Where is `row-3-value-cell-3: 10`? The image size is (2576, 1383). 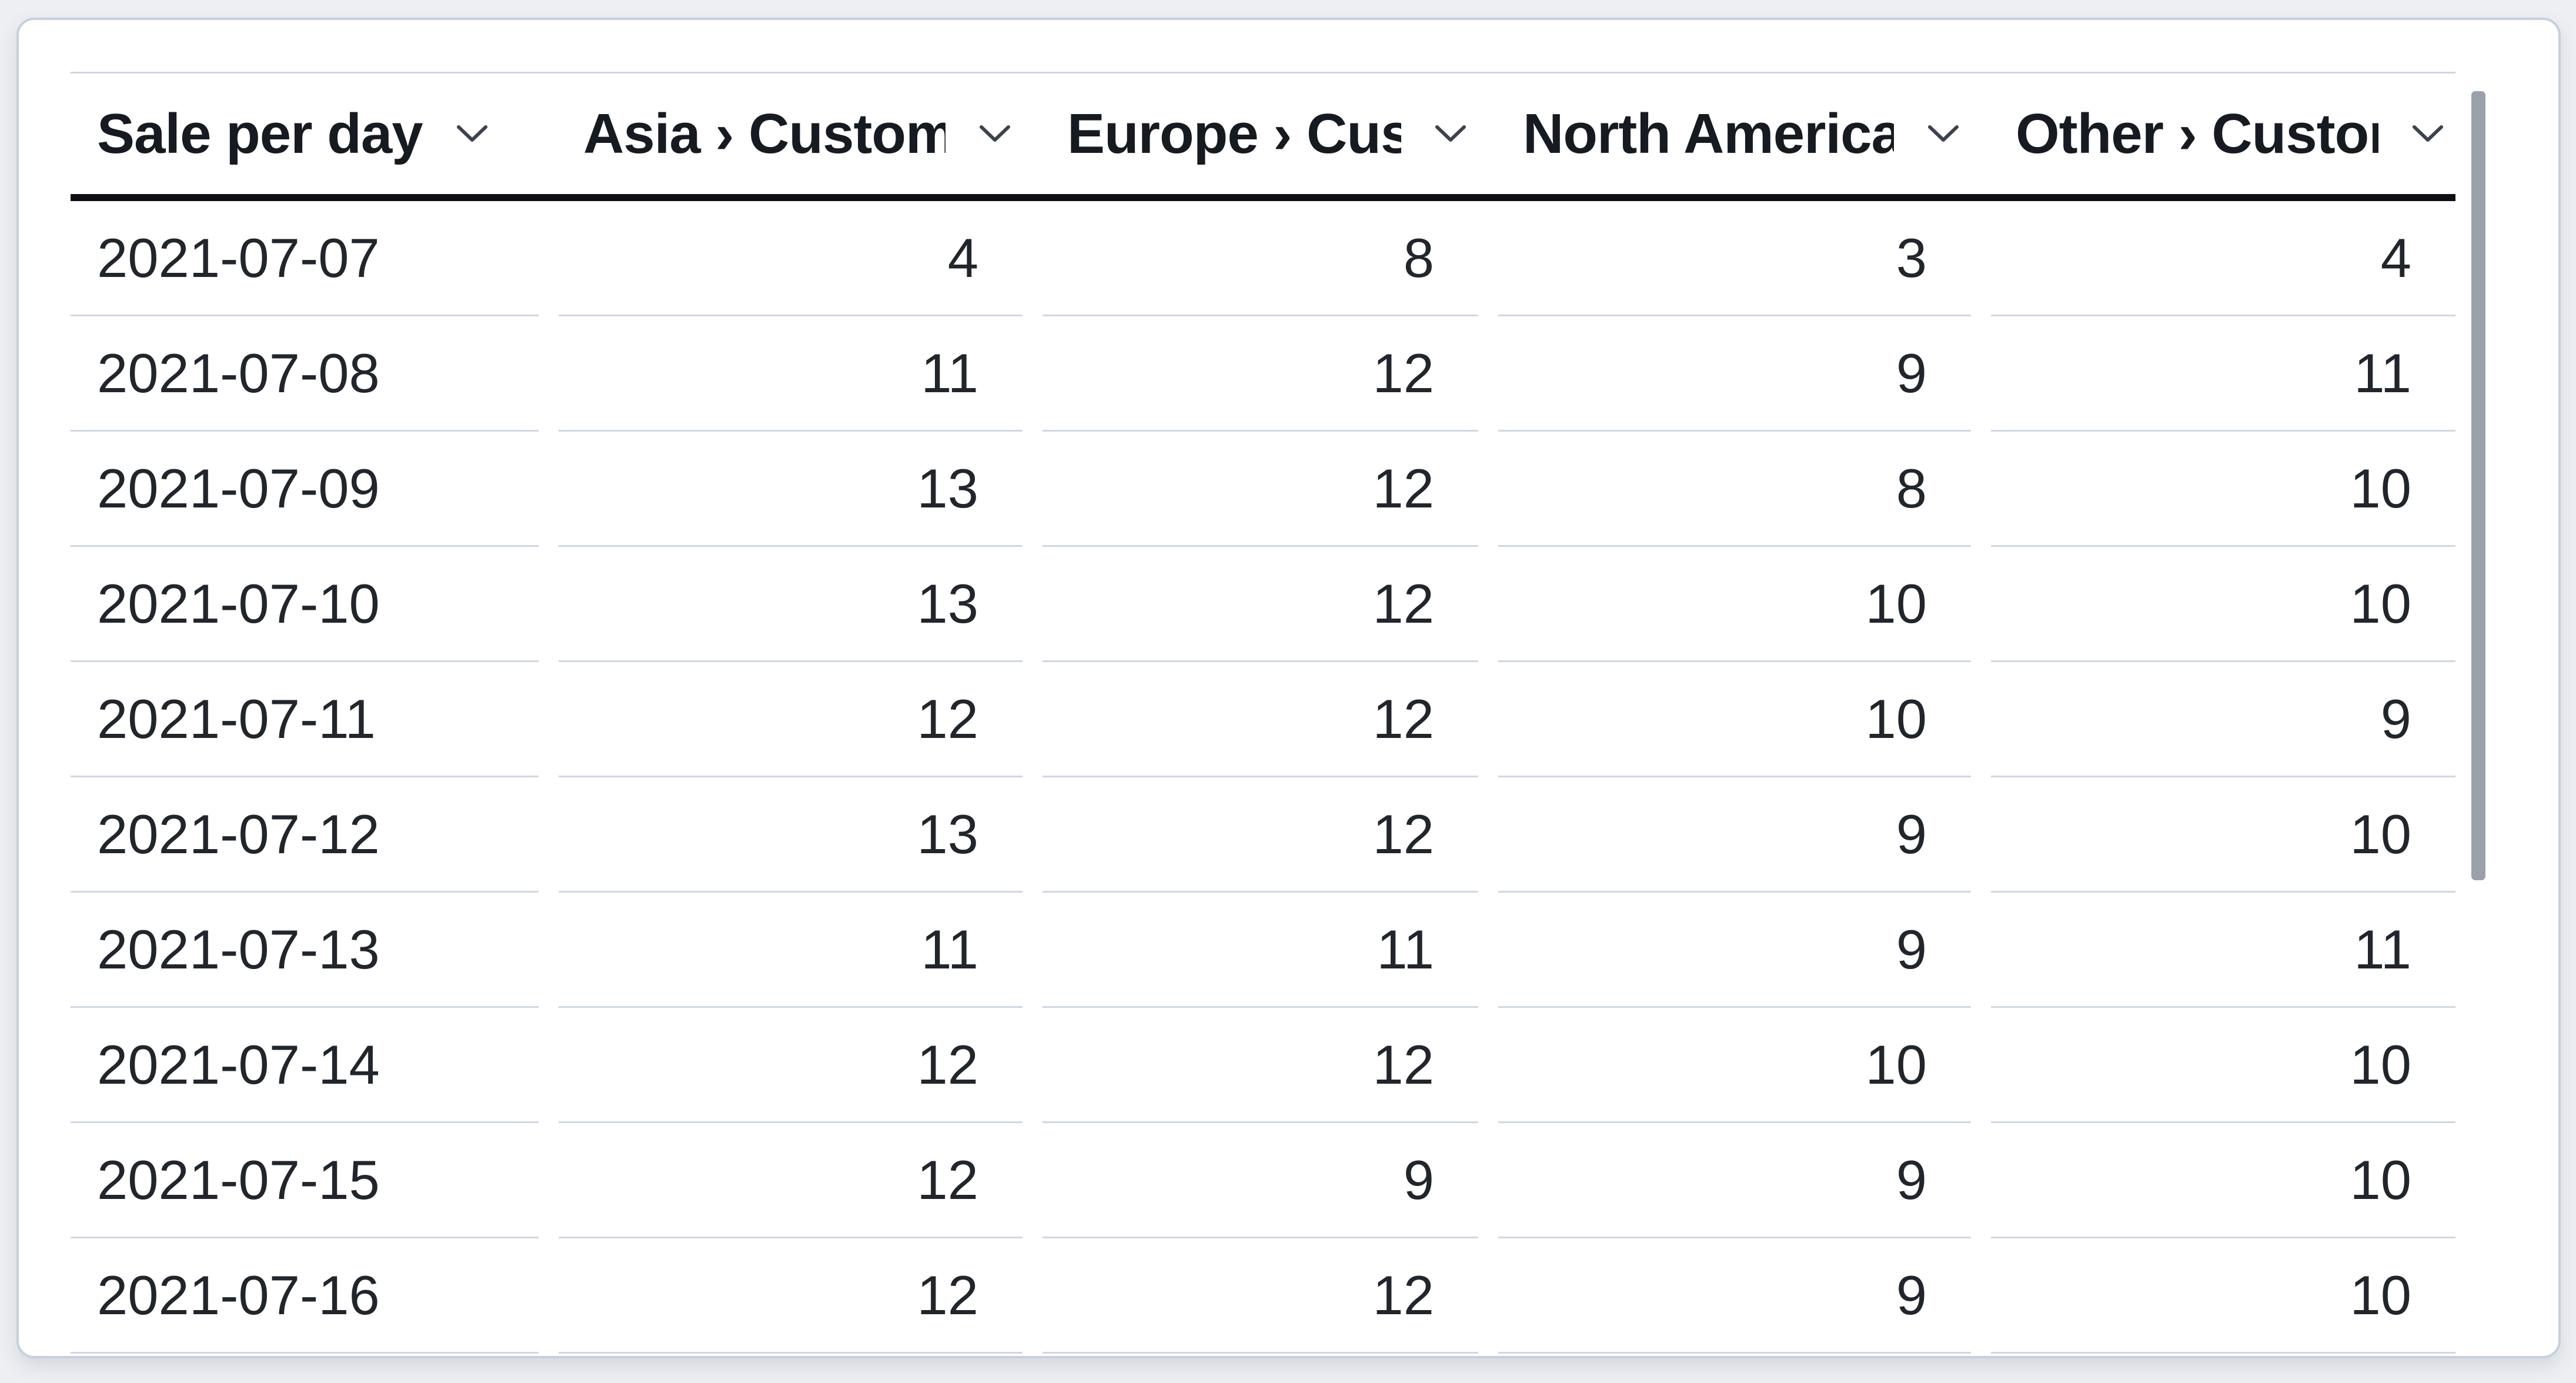 row-3-value-cell-3: 10 is located at coordinates (1734, 604).